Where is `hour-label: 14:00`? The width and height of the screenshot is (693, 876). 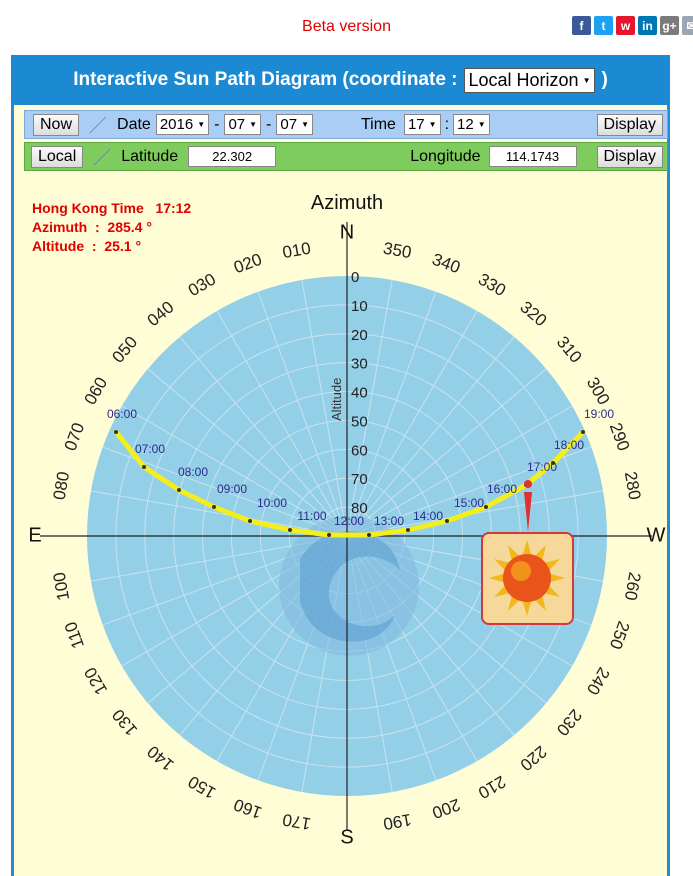 hour-label: 14:00 is located at coordinates (428, 516).